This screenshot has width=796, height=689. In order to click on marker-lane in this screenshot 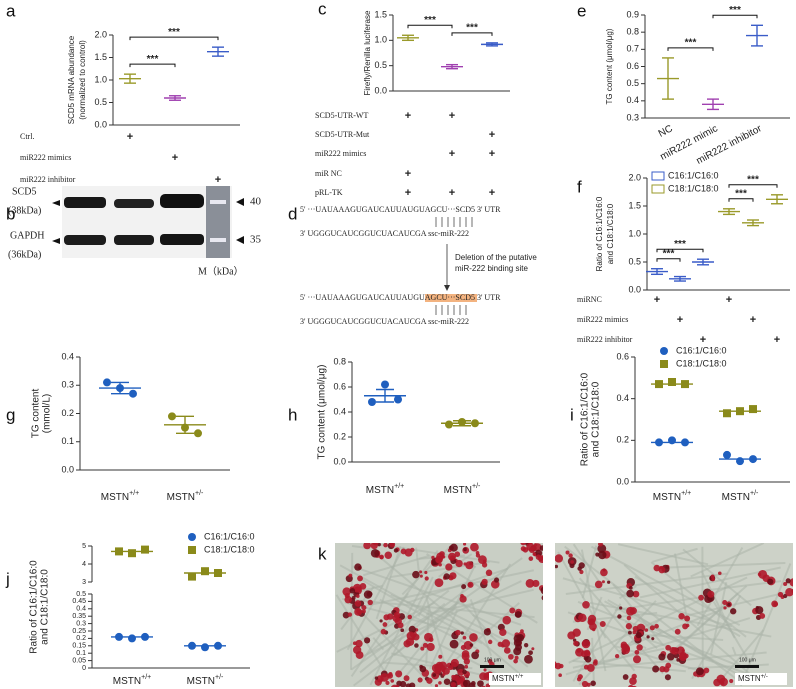, I will do `click(218, 222)`.